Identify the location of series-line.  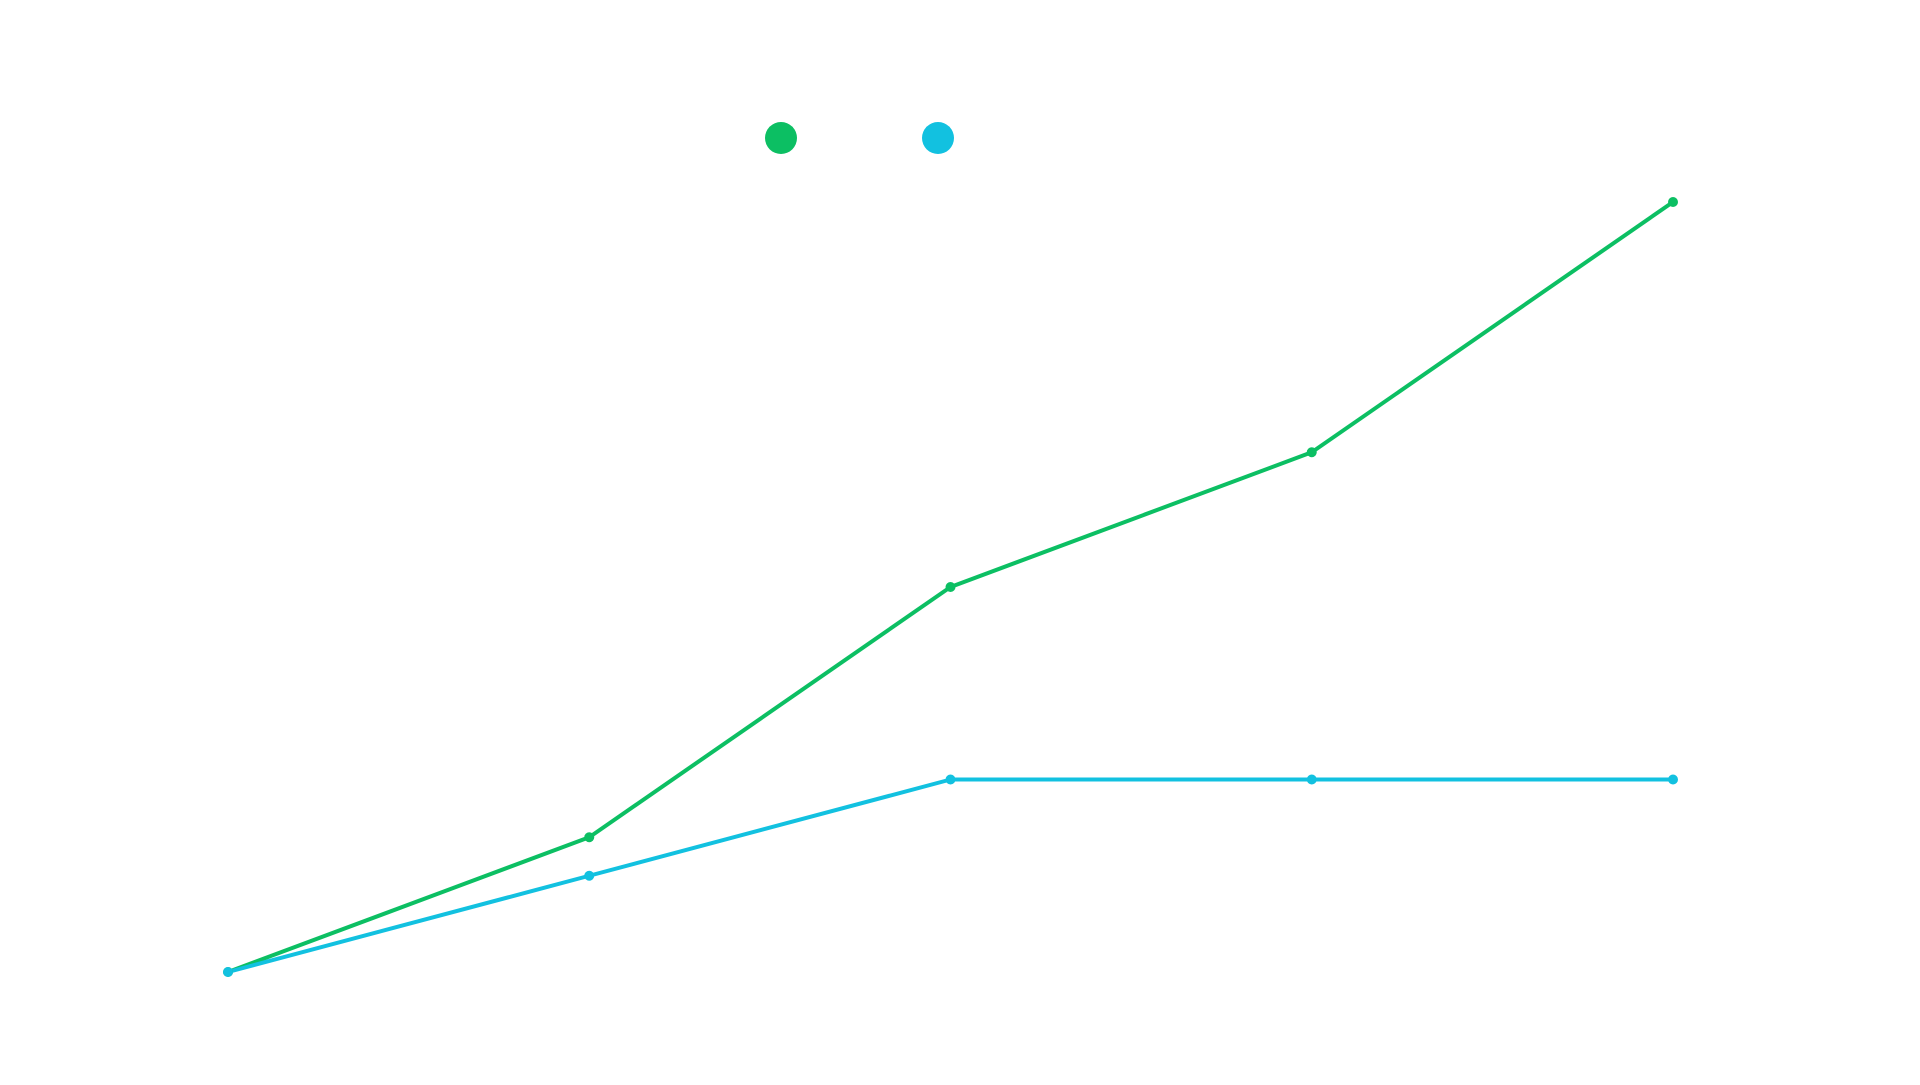
(950, 875).